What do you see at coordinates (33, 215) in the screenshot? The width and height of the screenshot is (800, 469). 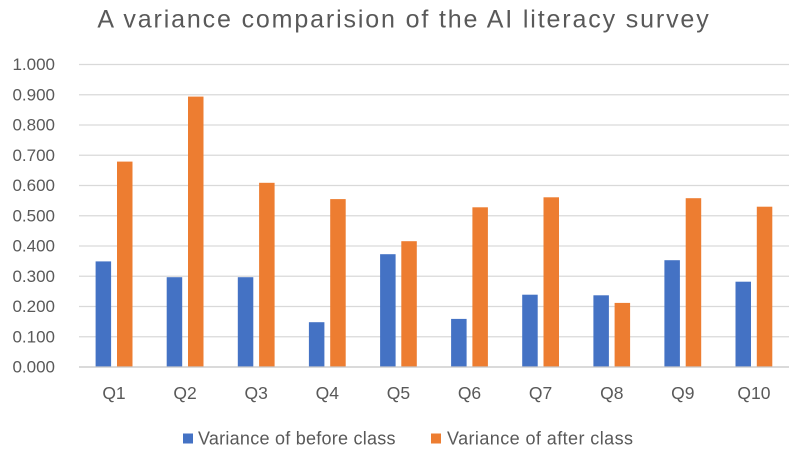 I see `svg-text: 0.500` at bounding box center [33, 215].